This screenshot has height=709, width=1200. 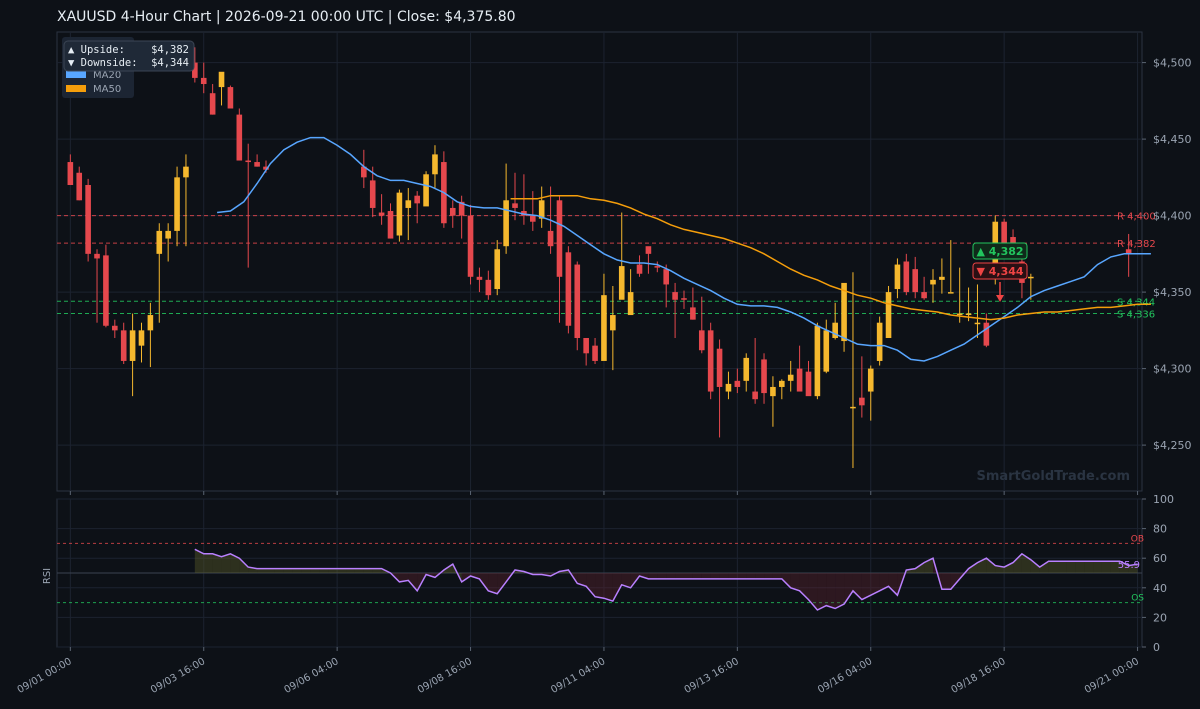 I want to click on level-label: S 4,336, so click(x=1136, y=315).